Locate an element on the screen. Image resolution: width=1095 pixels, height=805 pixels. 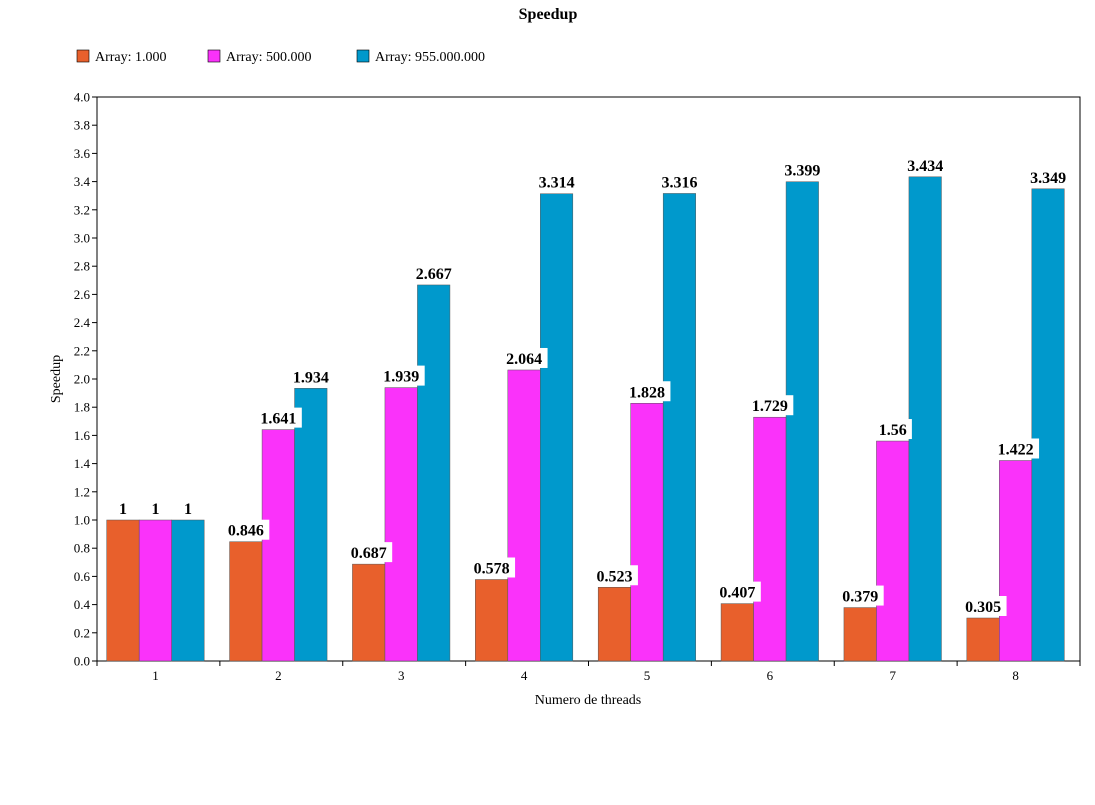
data-label: 2.667 is located at coordinates (434, 274).